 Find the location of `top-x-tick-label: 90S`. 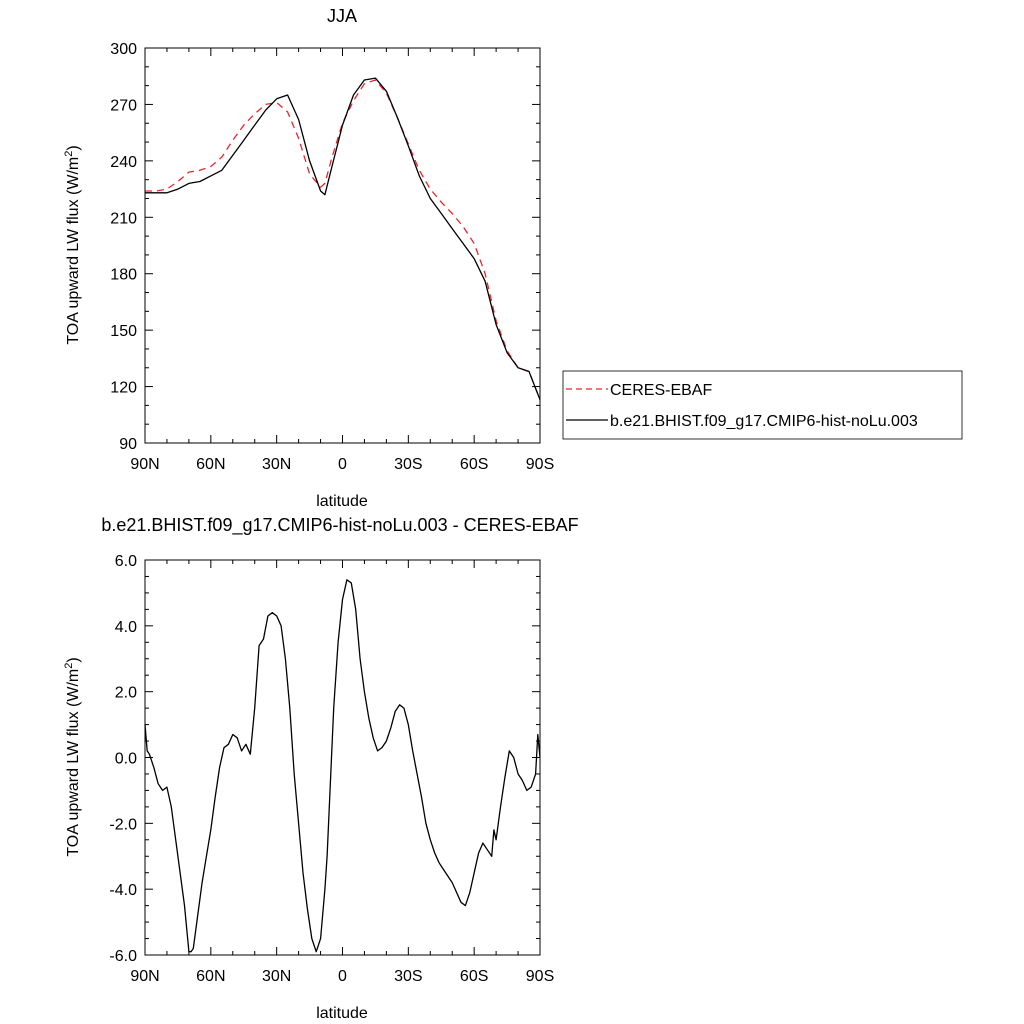

top-x-tick-label: 90S is located at coordinates (540, 464).